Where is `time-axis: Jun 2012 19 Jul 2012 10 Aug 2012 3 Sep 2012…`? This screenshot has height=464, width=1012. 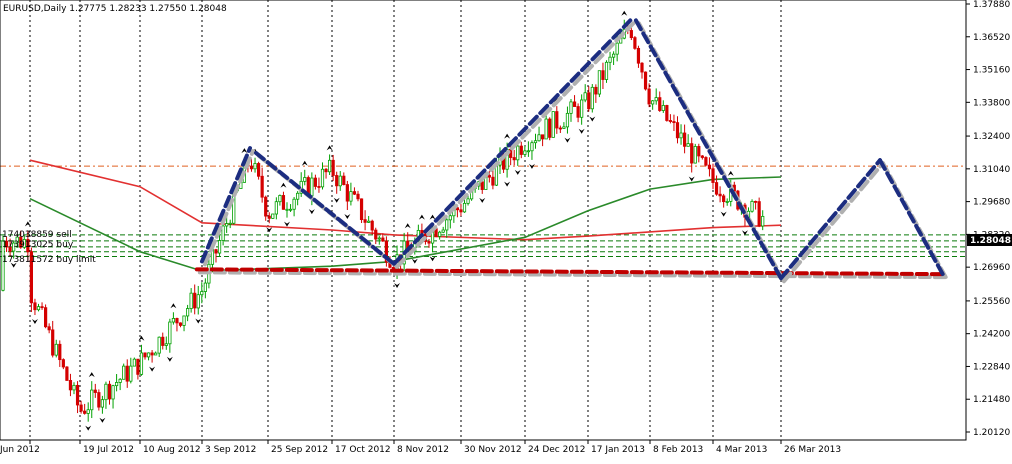
time-axis: Jun 2012 19 Jul 2012 10 Aug 2012 3 Sep 2012… is located at coordinates (420, 447).